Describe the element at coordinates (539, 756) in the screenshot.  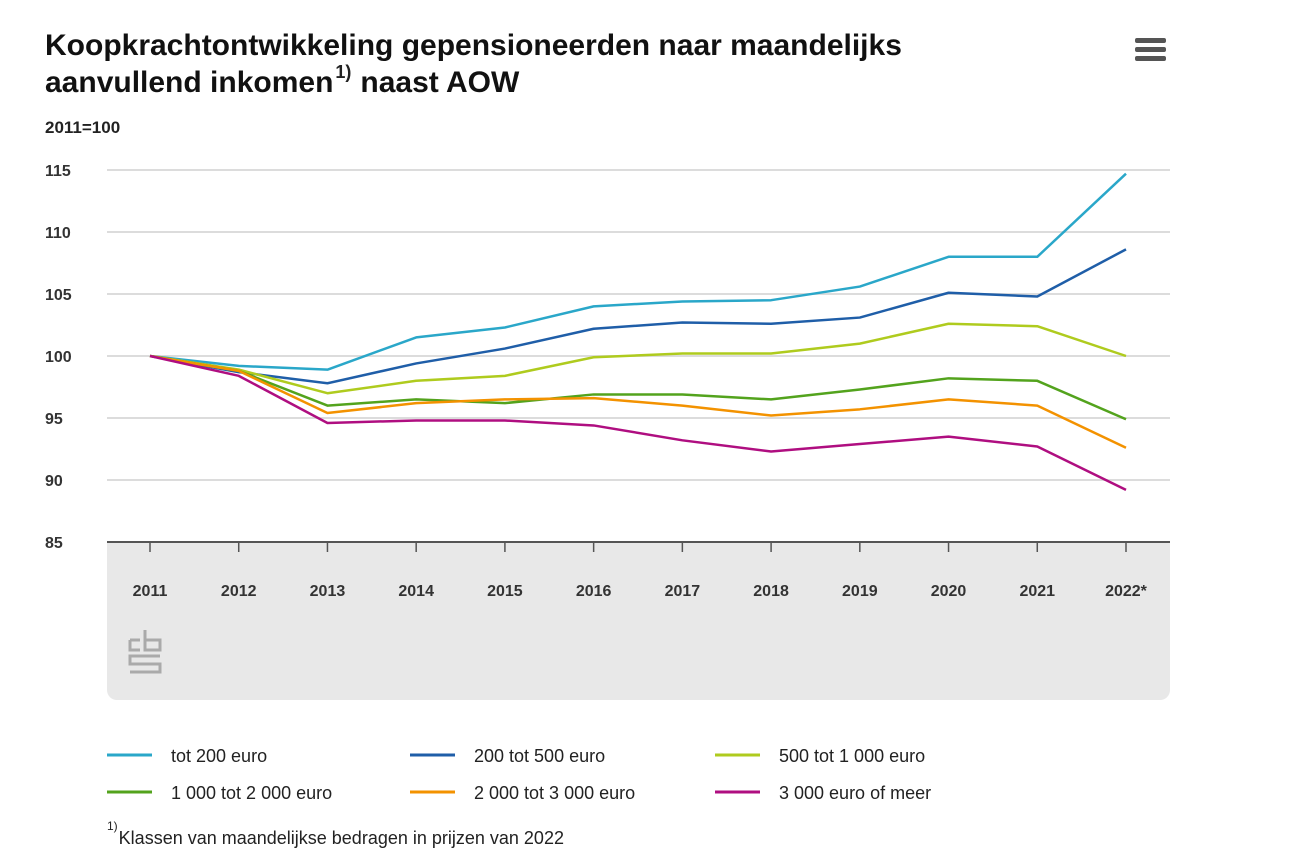
I see `legend-label: 200 tot 500 euro` at that location.